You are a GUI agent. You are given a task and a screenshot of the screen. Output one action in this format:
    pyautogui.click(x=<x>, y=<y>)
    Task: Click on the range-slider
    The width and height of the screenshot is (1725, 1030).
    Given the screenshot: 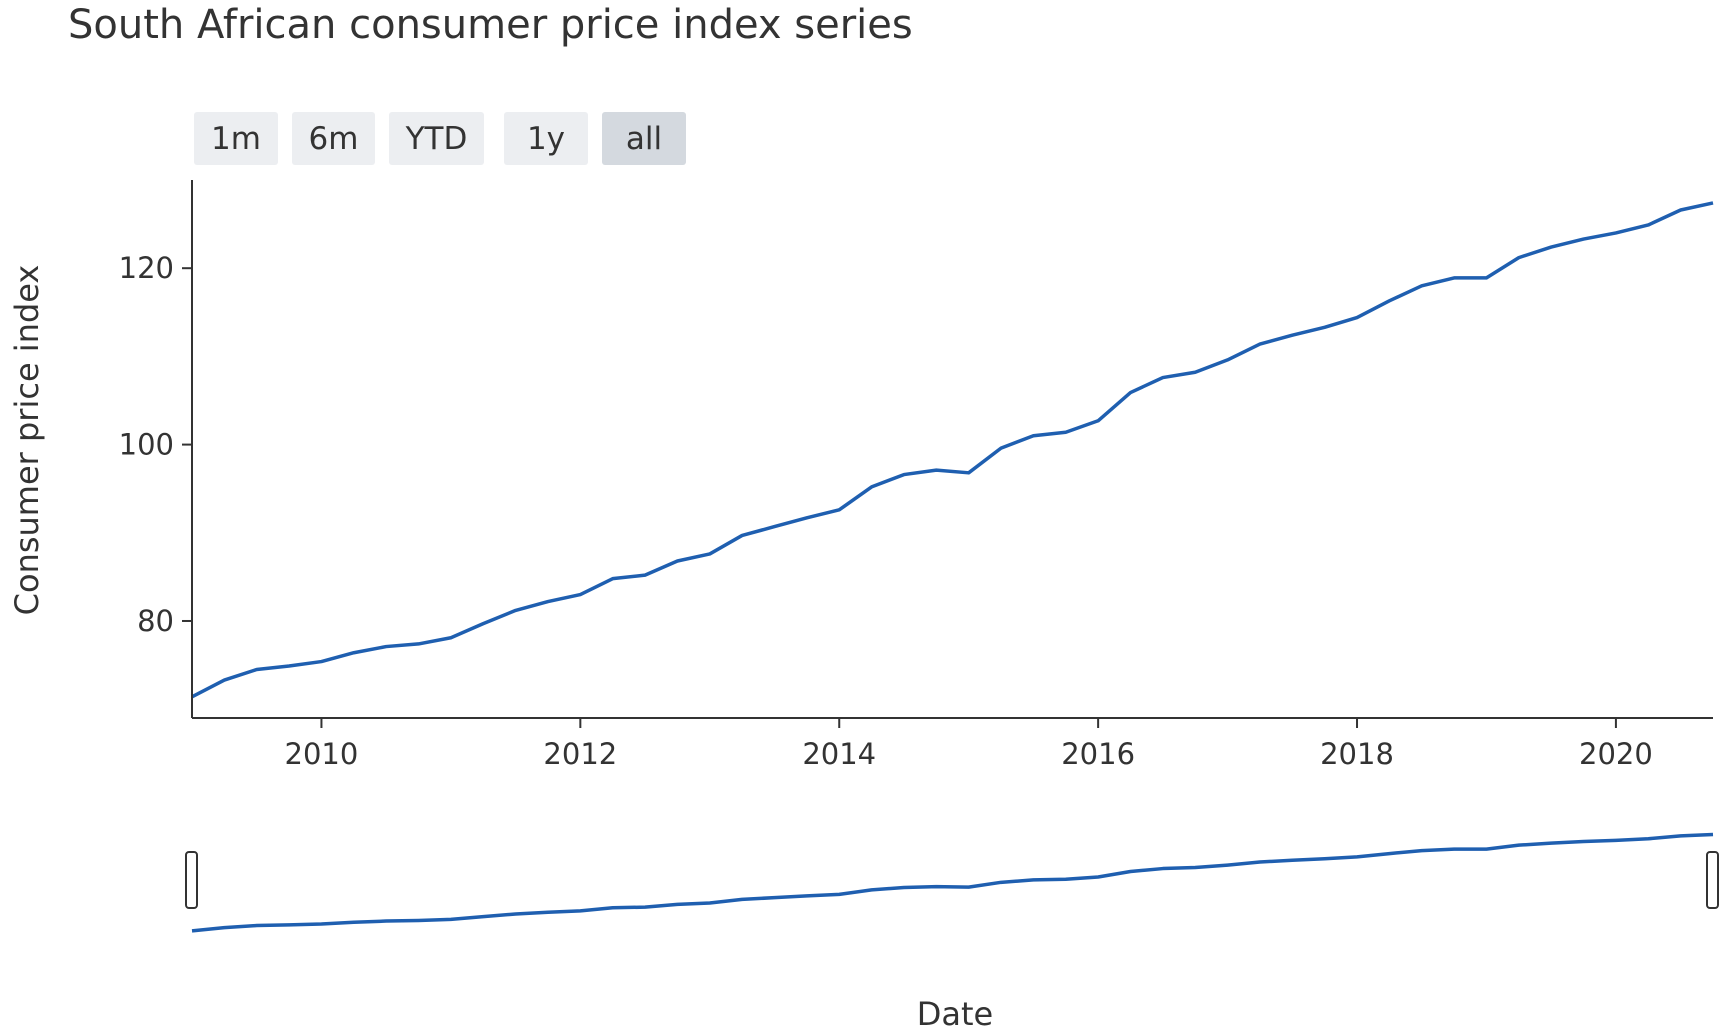 What is the action you would take?
    pyautogui.click(x=952, y=882)
    